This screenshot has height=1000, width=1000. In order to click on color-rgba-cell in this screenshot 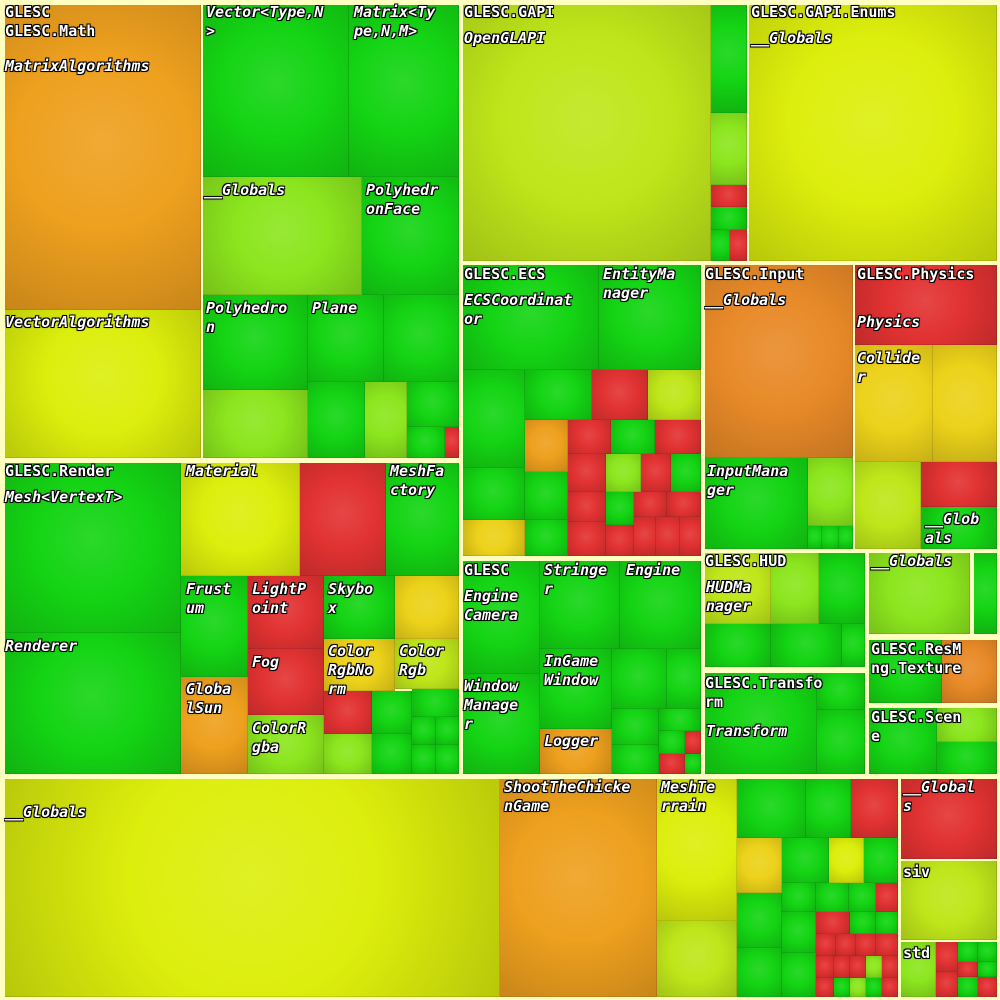, I will do `click(286, 744)`.